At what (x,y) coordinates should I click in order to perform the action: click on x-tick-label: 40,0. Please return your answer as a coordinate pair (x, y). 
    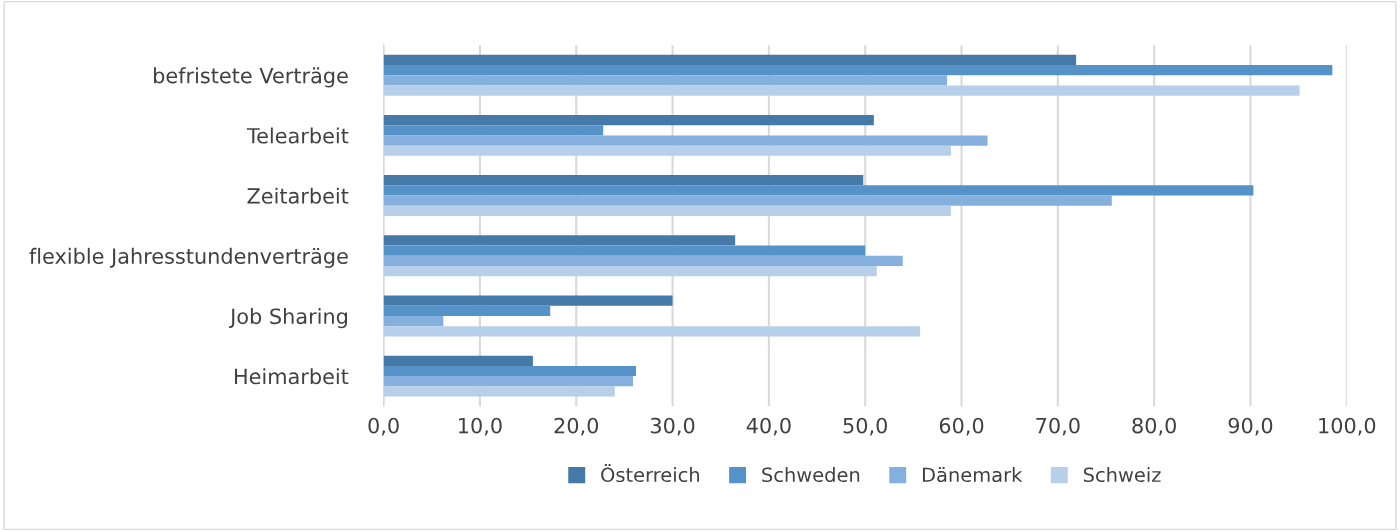
    Looking at the image, I should click on (768, 426).